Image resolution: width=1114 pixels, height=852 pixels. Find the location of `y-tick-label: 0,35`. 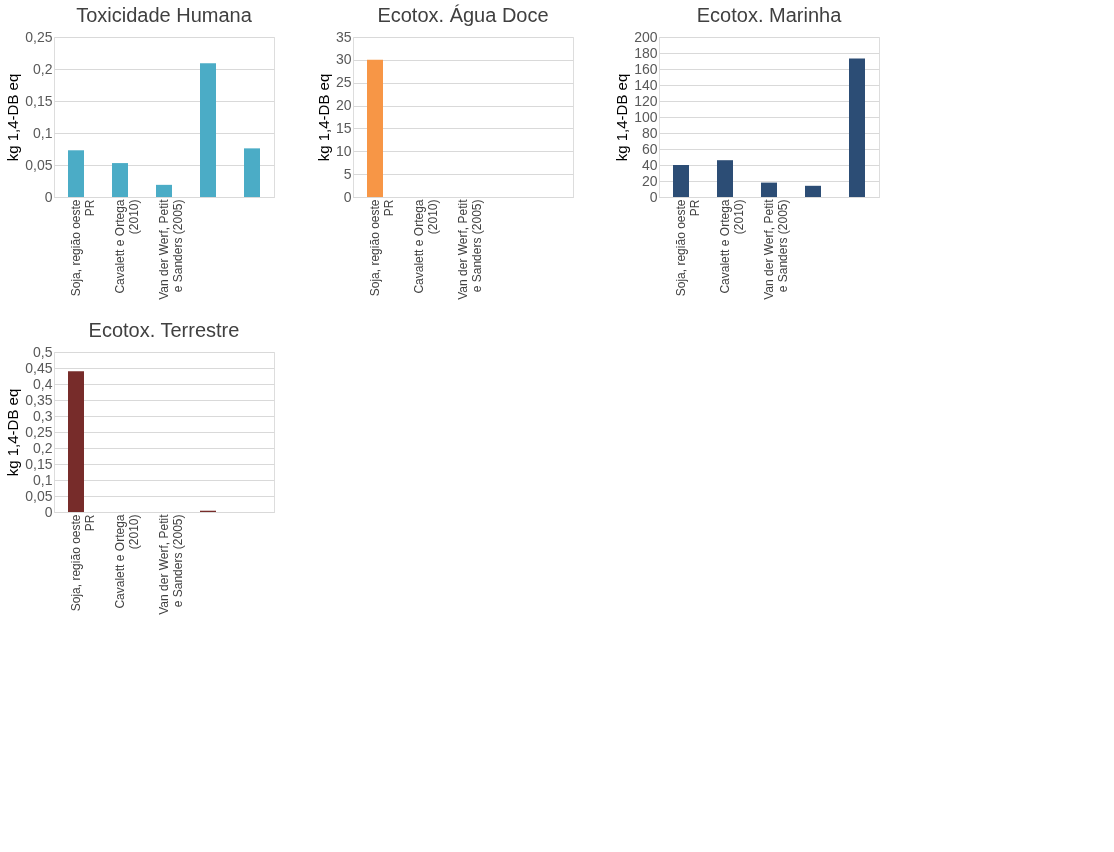

y-tick-label: 0,35 is located at coordinates (39, 399).